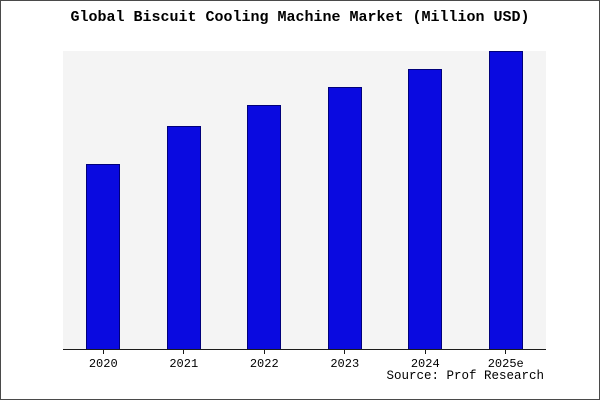 This screenshot has height=400, width=600. Describe the element at coordinates (465, 376) in the screenshot. I see `source-note: Source: Prof Research` at that location.